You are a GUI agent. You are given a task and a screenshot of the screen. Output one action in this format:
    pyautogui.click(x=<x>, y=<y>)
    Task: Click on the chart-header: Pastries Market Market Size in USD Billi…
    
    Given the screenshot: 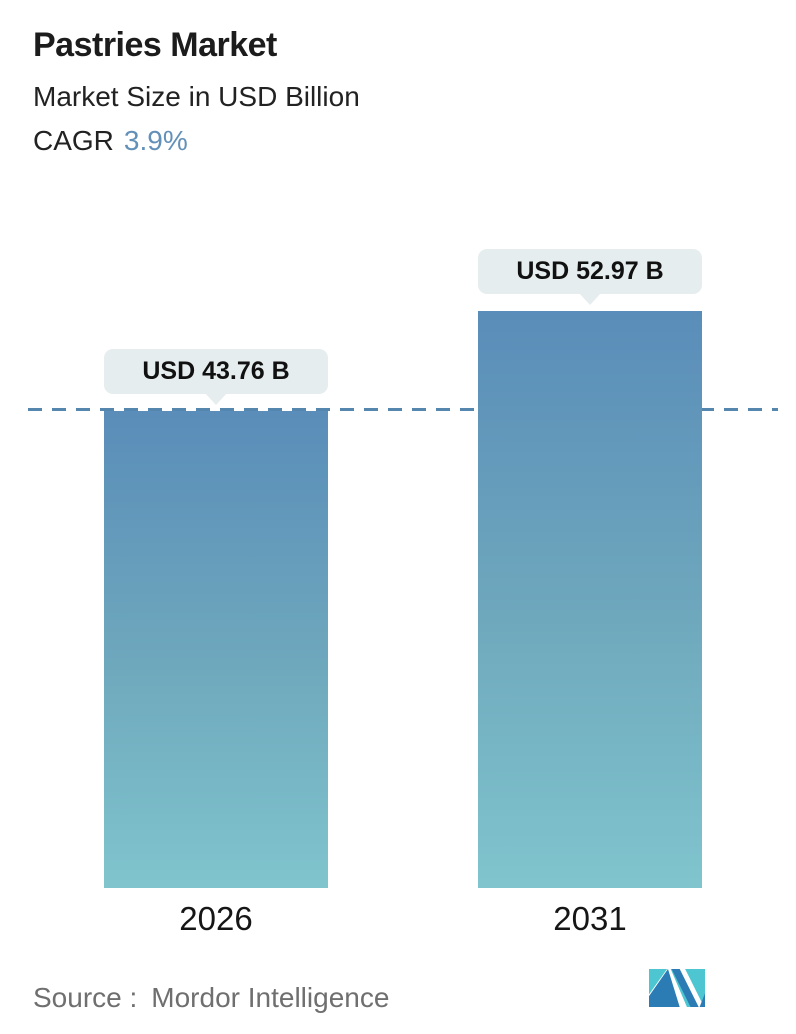 What is the action you would take?
    pyautogui.click(x=196, y=91)
    